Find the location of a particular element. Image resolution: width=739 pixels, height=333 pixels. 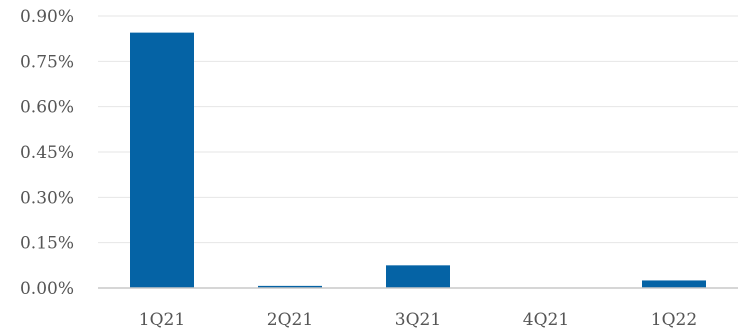

y-tick-label: 0.00% is located at coordinates (47, 289).